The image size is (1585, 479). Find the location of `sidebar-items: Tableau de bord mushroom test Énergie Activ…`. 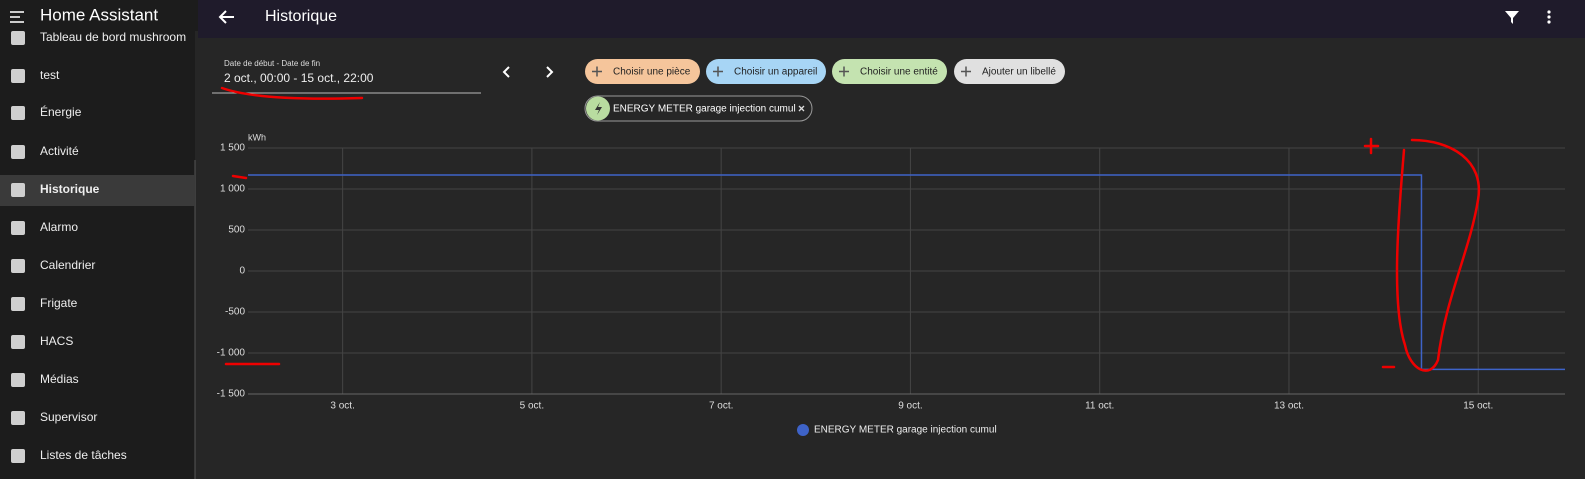

sidebar-items: Tableau de bord mushroom test Énergie Activ… is located at coordinates (98, 246).